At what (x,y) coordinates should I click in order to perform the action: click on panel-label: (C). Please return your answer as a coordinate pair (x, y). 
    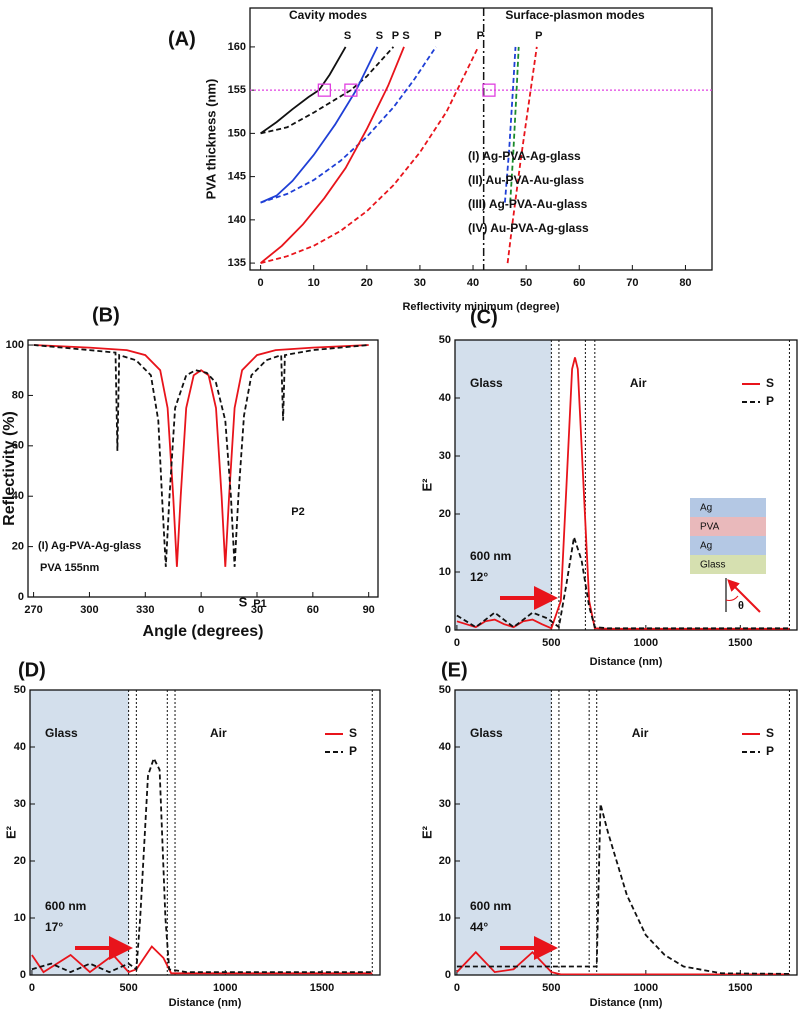
    Looking at the image, I should click on (484, 317).